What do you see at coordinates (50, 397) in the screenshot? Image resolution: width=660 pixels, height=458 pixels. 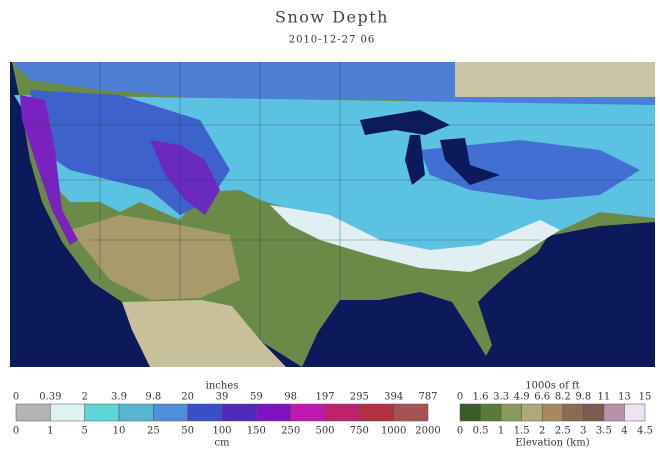 I see `legend-label-top: 0.39` at bounding box center [50, 397].